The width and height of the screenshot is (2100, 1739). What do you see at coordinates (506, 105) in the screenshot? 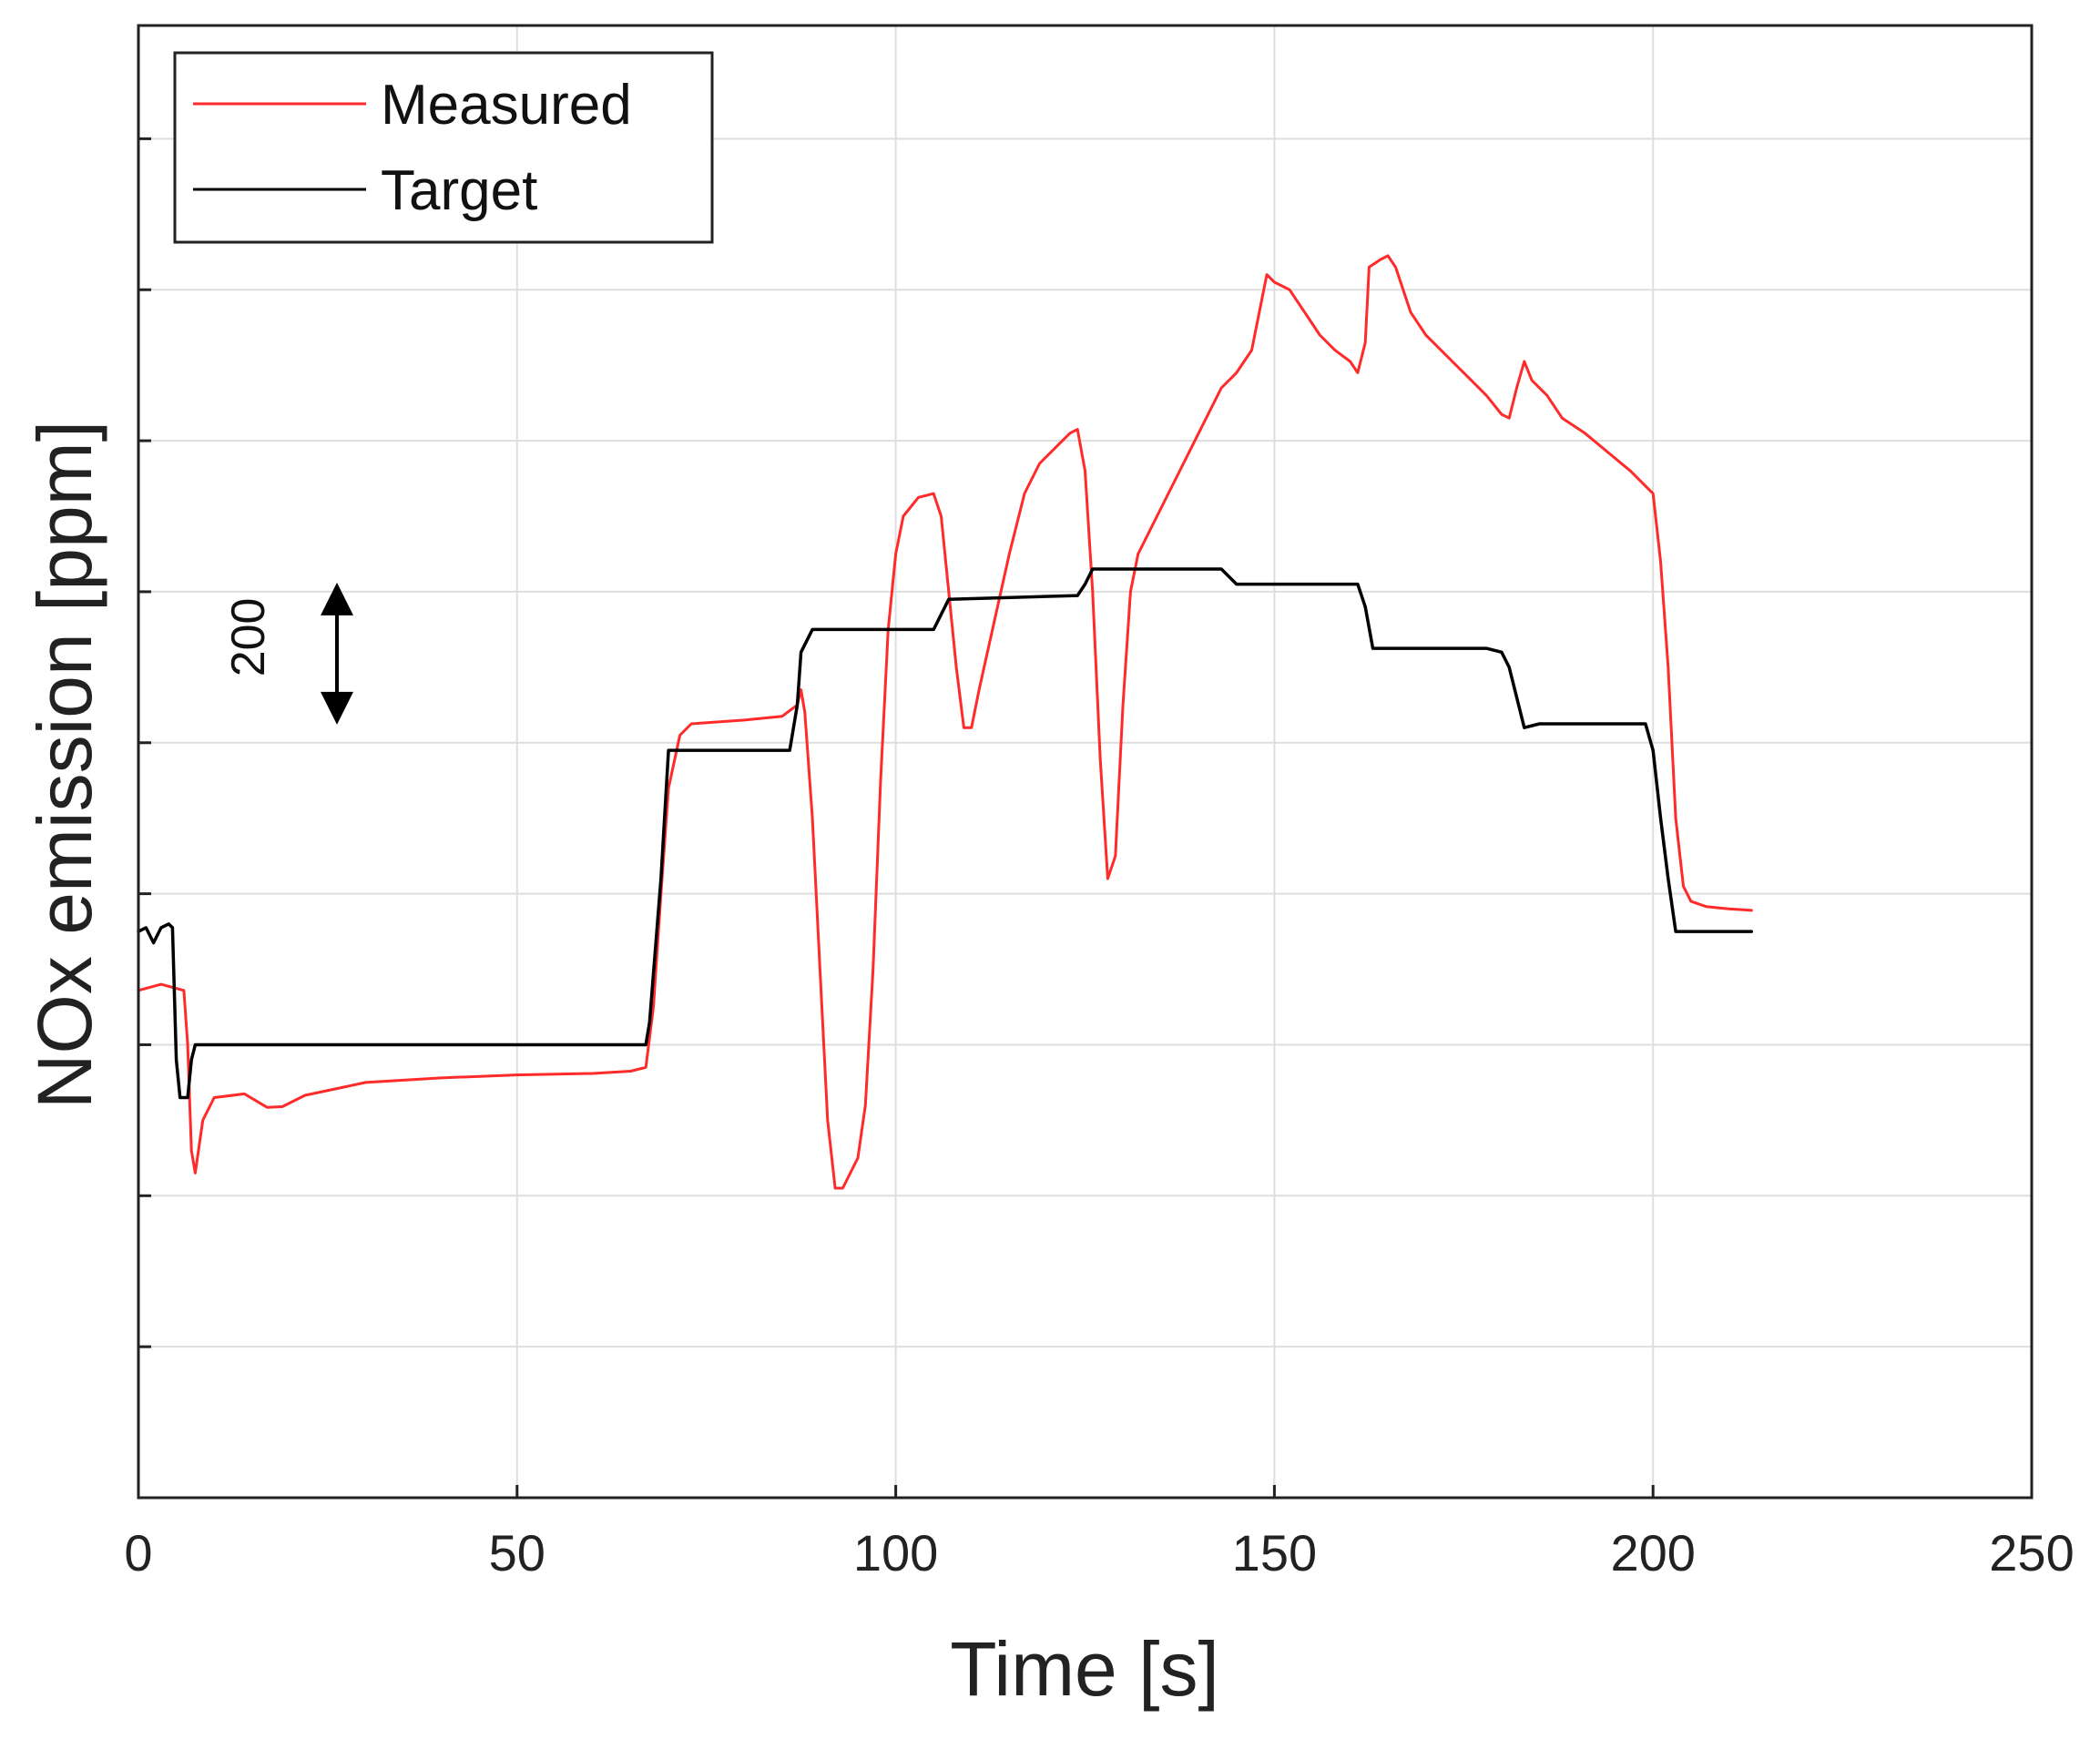
I see `legend-label-measured: Measured` at bounding box center [506, 105].